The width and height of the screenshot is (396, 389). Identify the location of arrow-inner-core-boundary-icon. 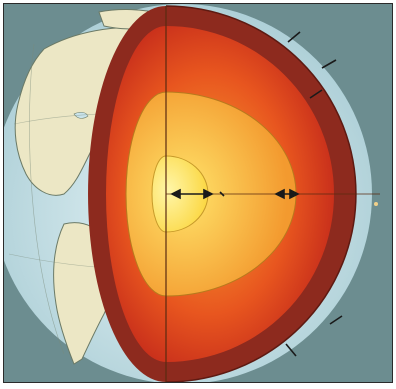
(192, 194).